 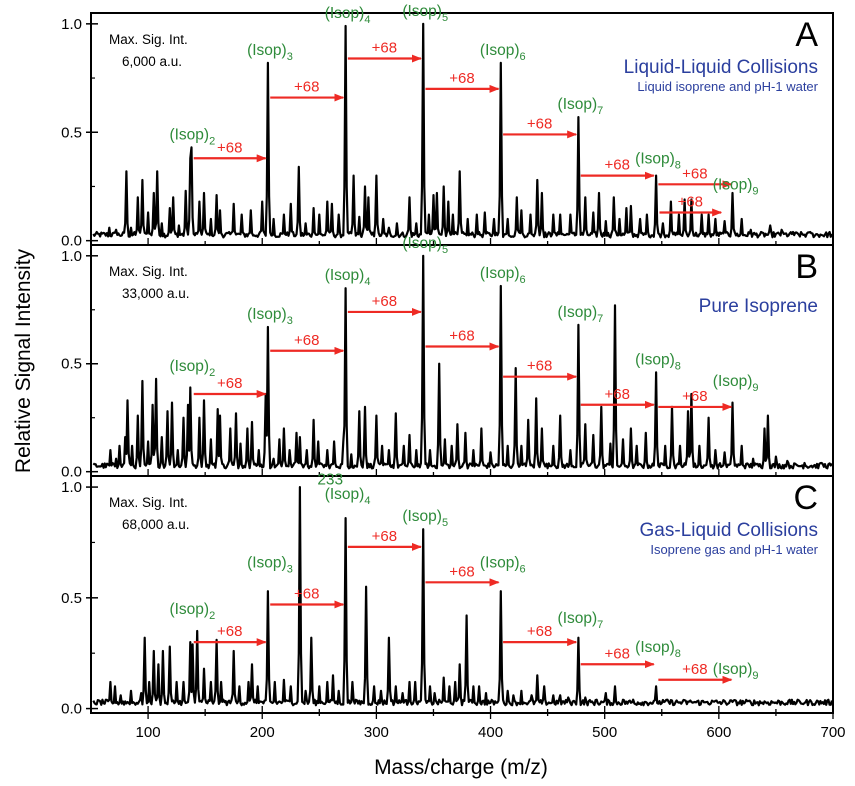 What do you see at coordinates (152, 61) in the screenshot?
I see `max-signal-value: 6,000 a.u.` at bounding box center [152, 61].